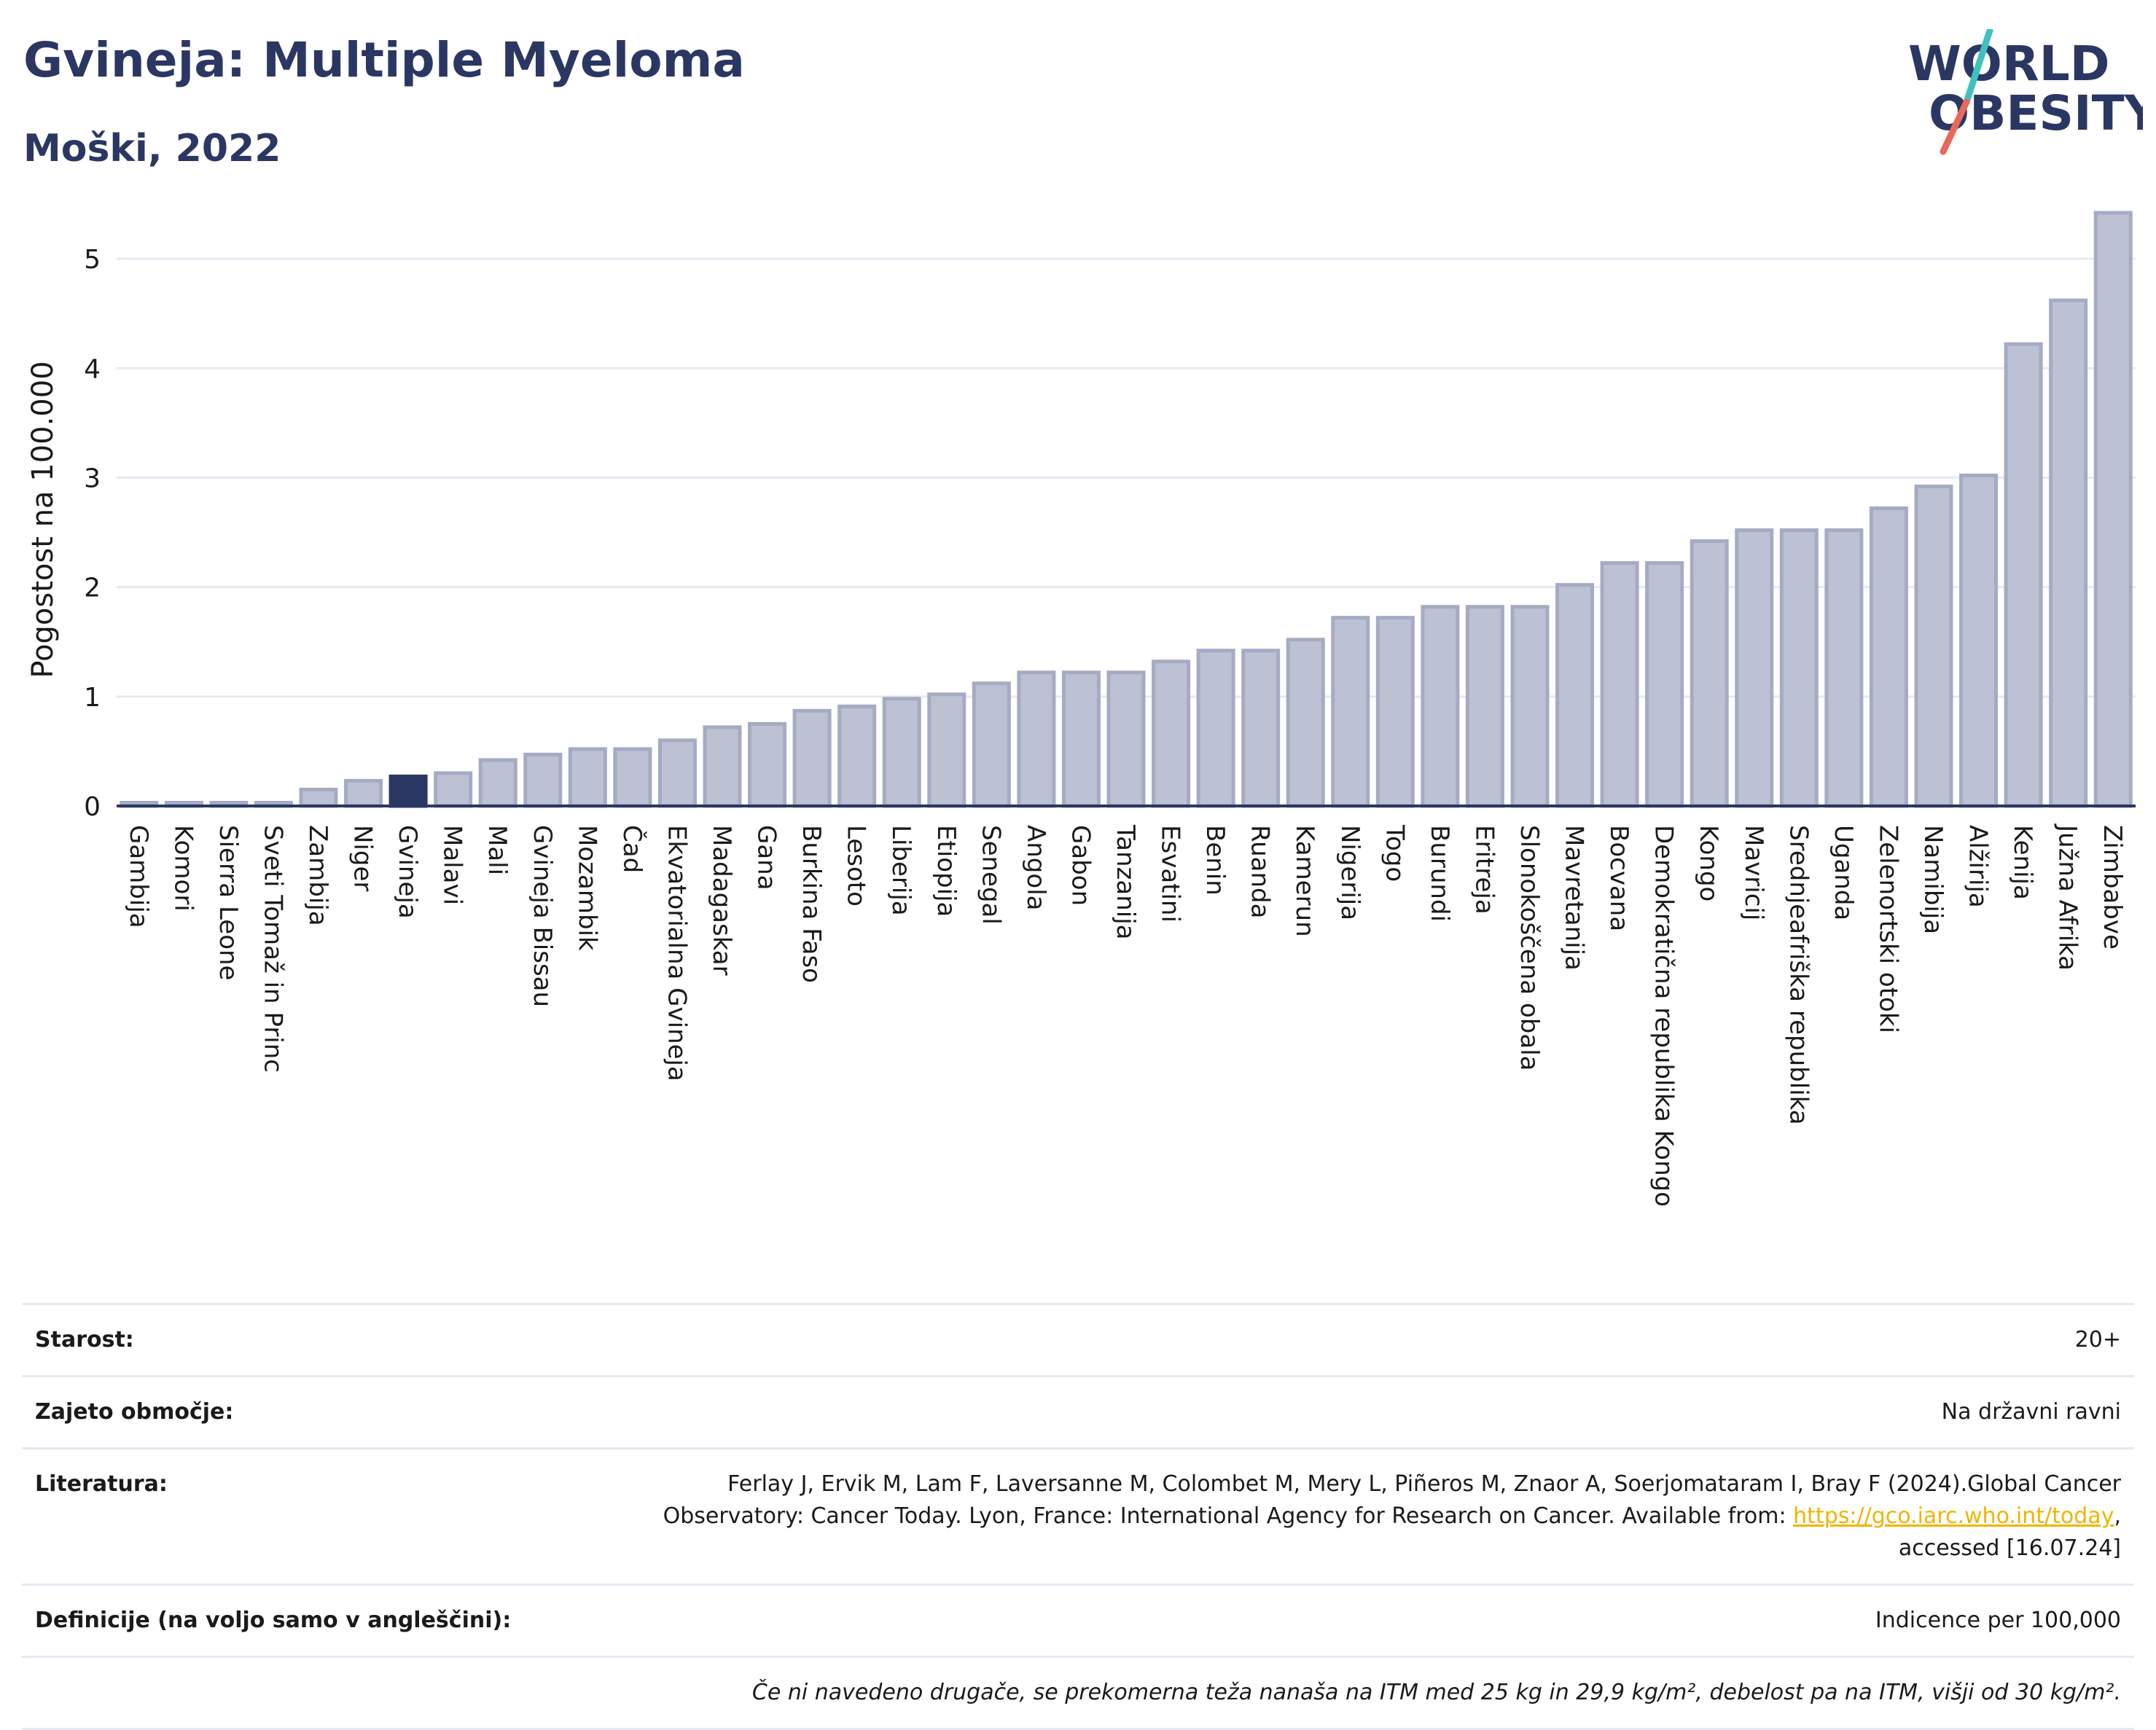 The height and width of the screenshot is (1730, 2156). What do you see at coordinates (497, 850) in the screenshot?
I see `x-tick-label: Mali` at bounding box center [497, 850].